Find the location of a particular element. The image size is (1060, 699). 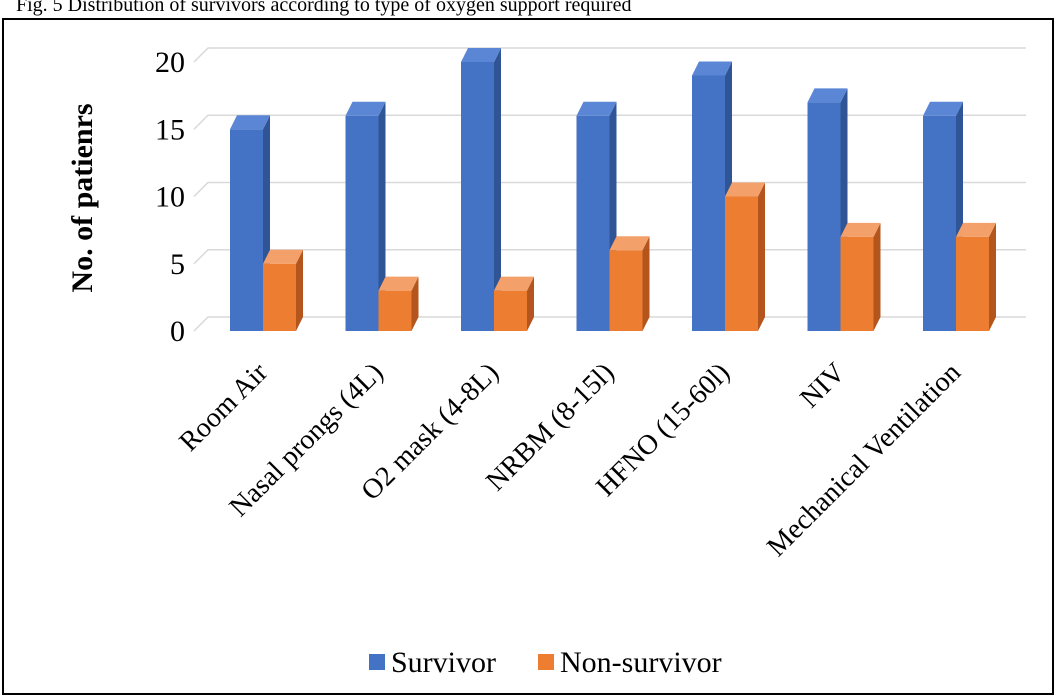

bar-survivor-nasal-prongs-4l is located at coordinates (365, 216).